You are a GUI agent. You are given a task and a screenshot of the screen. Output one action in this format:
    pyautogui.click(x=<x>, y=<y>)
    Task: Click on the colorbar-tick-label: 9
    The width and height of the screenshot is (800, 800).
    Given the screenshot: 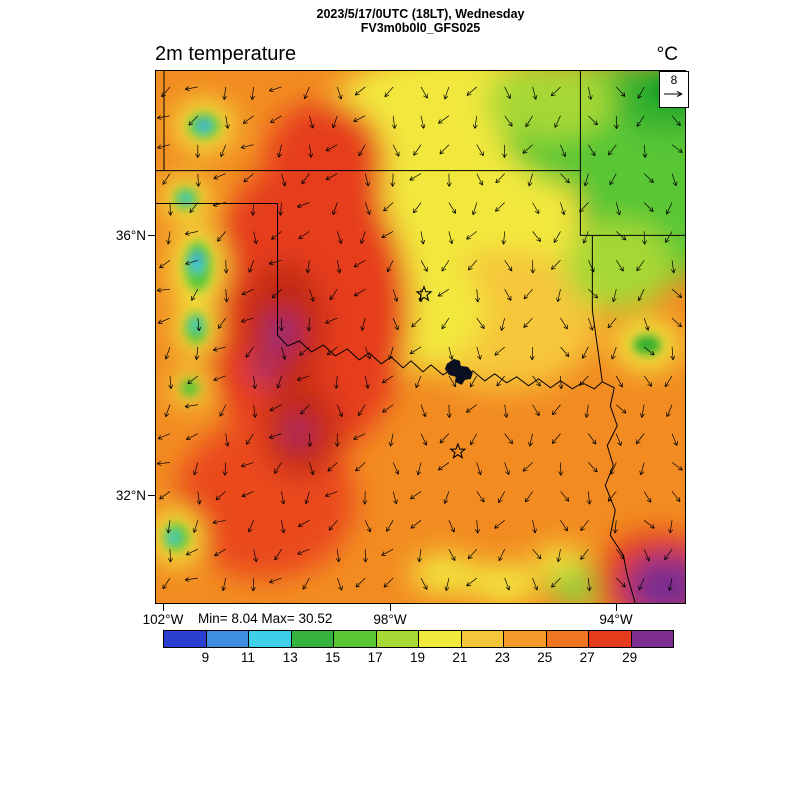 What is the action you would take?
    pyautogui.click(x=205, y=657)
    